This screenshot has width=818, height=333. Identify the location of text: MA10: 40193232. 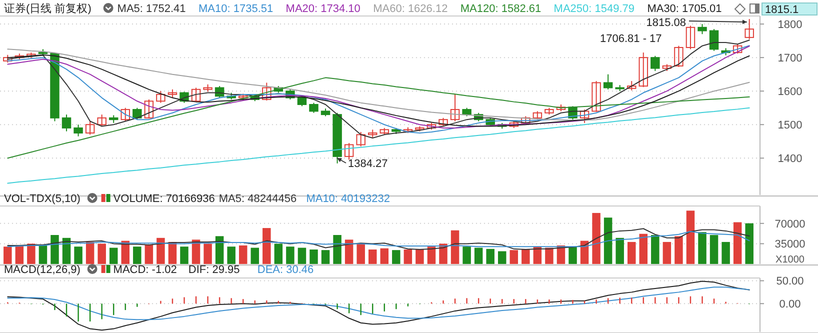
(348, 199).